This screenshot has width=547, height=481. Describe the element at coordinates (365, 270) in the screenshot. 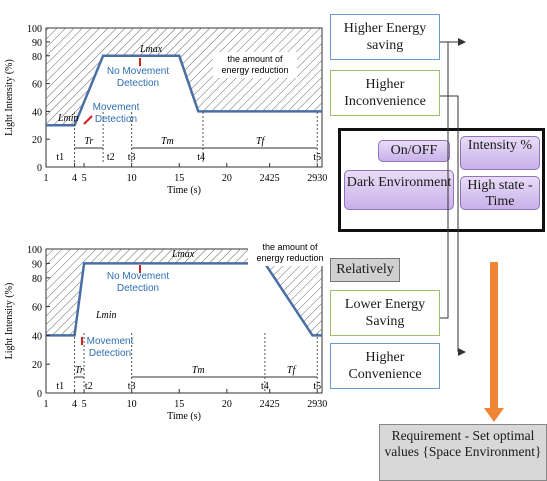

I see `relatively-box: Relatively` at that location.